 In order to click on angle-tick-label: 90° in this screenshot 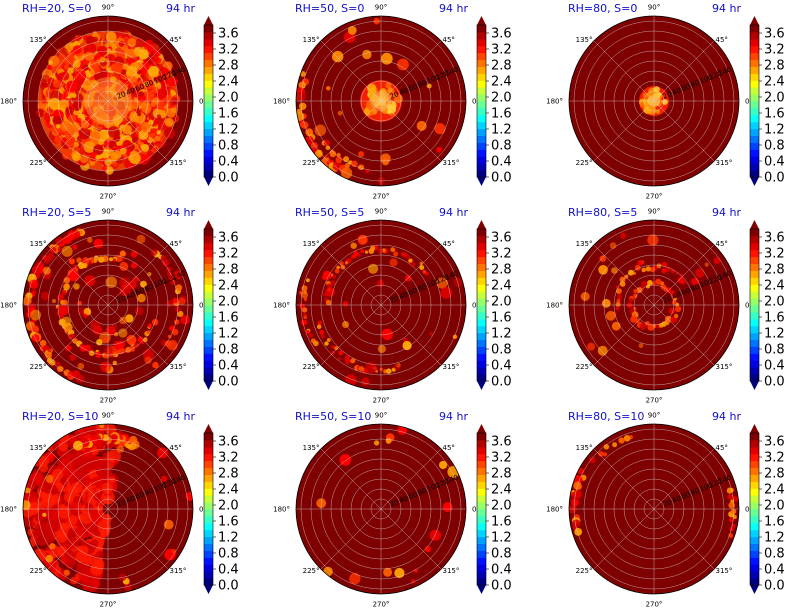, I will do `click(654, 8)`.